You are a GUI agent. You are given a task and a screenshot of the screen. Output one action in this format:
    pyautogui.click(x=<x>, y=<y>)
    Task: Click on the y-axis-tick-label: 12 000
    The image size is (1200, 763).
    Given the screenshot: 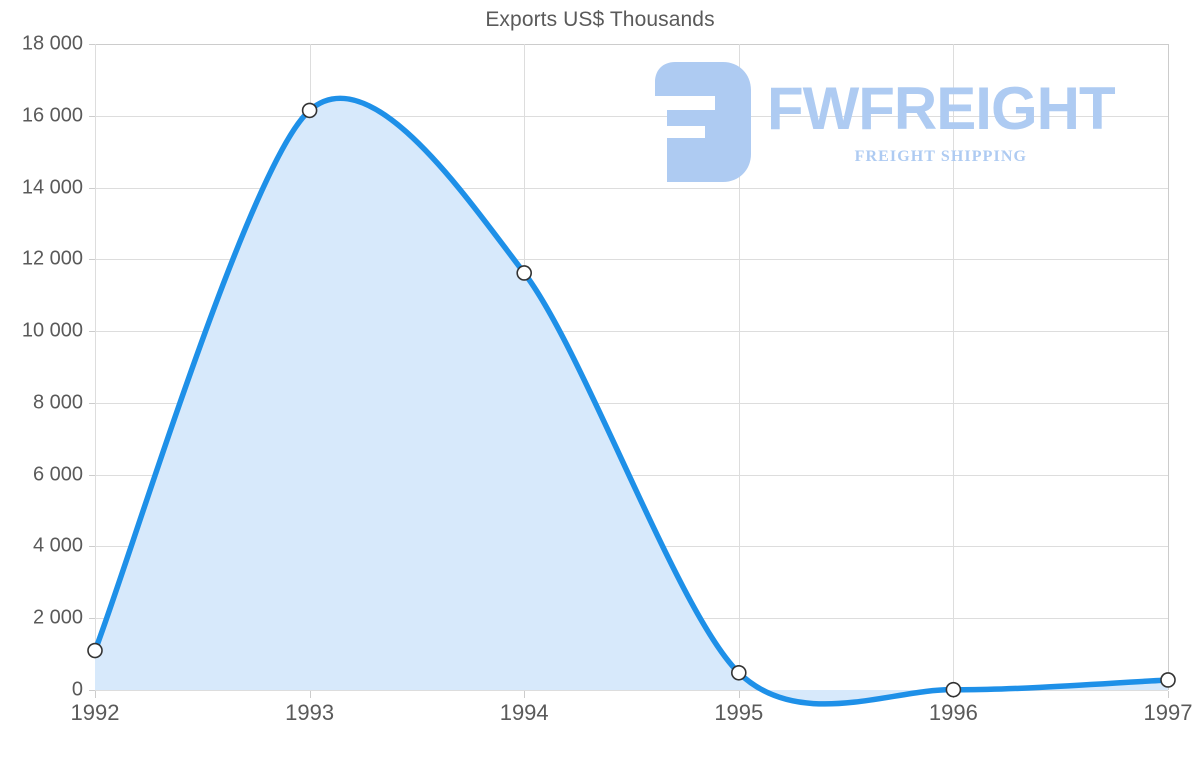 What is the action you would take?
    pyautogui.click(x=52, y=258)
    